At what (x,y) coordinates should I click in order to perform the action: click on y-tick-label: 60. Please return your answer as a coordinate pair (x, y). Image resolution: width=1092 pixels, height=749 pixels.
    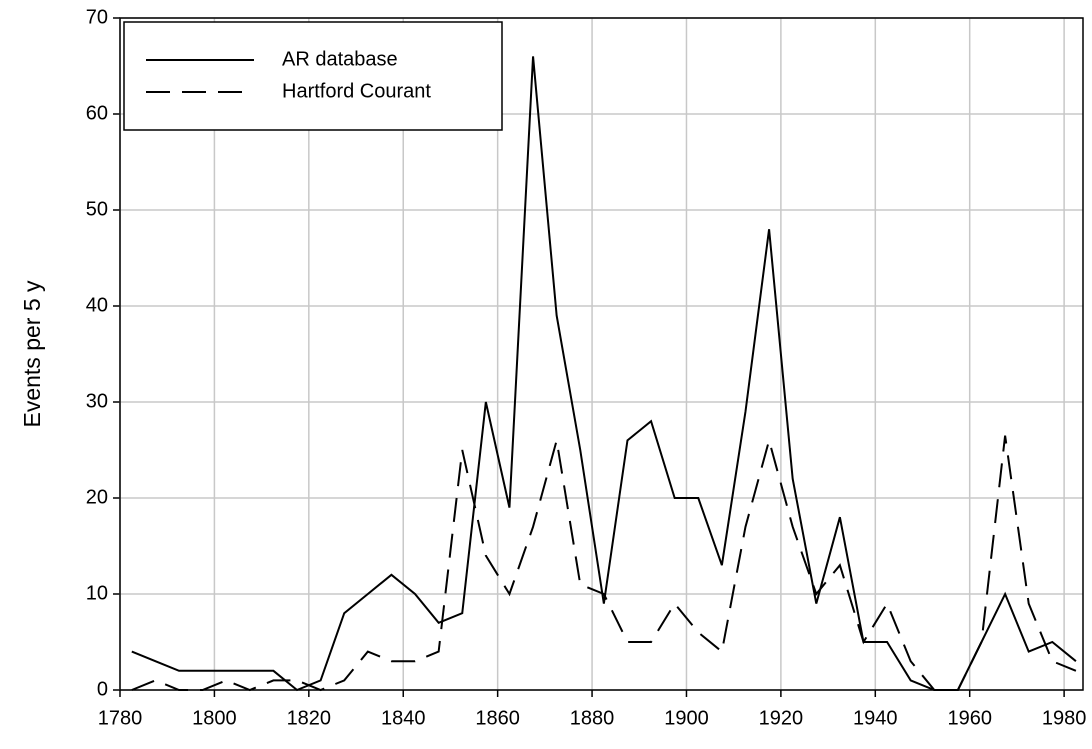
    Looking at the image, I should click on (97, 113).